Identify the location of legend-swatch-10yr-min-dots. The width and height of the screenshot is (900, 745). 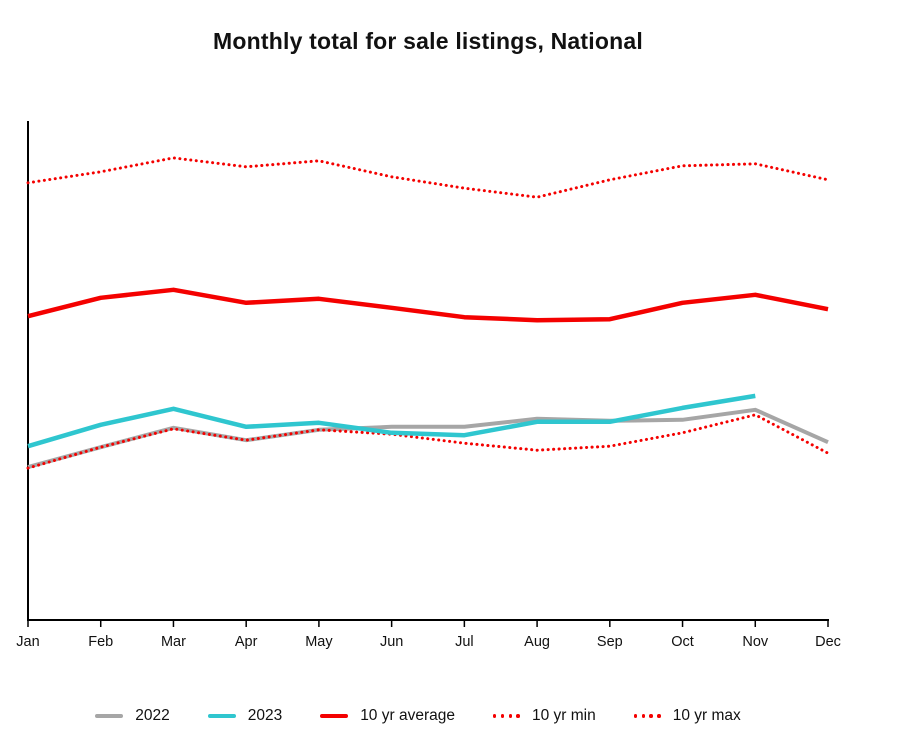
(506, 716).